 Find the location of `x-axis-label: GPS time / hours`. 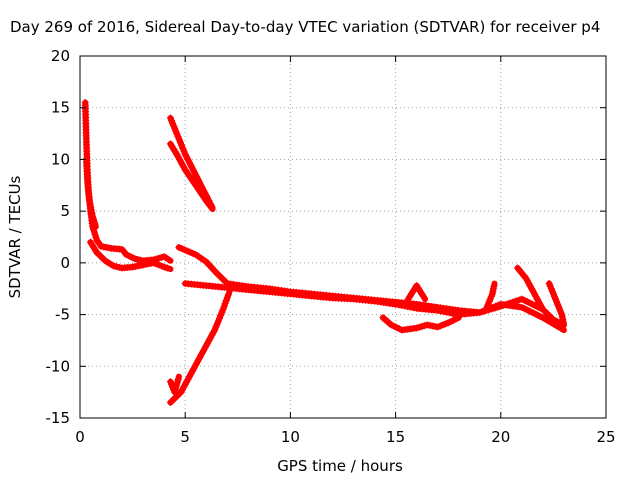

x-axis-label: GPS time / hours is located at coordinates (340, 466).